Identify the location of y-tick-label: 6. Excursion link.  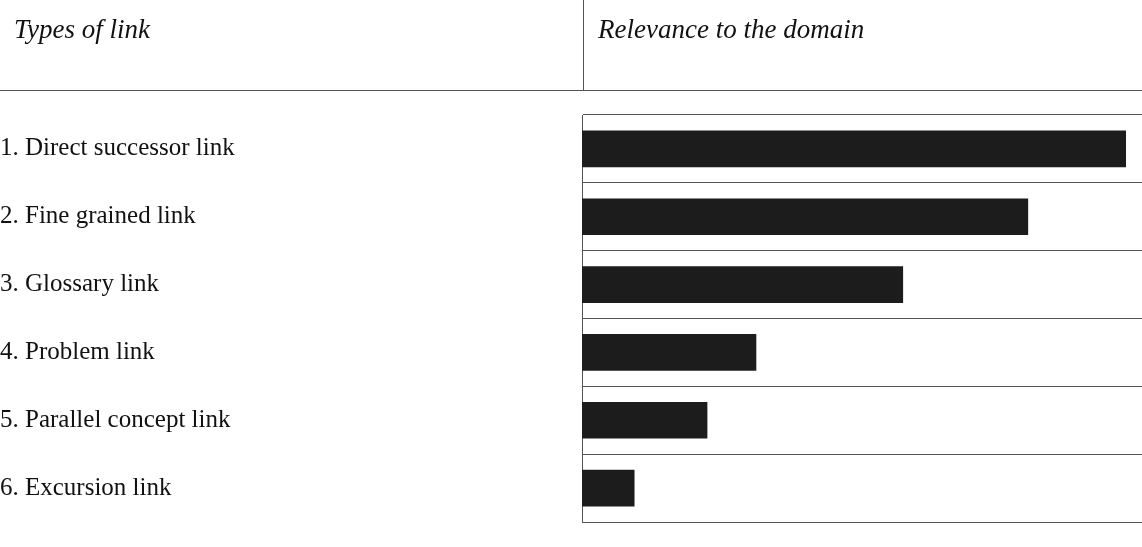
(86, 486).